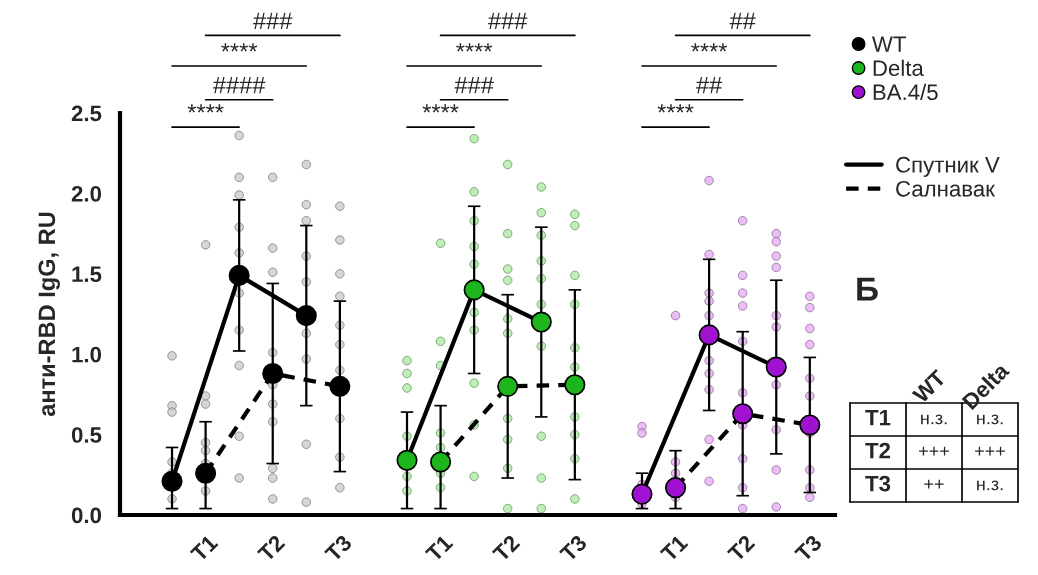  What do you see at coordinates (889, 44) in the screenshot?
I see `legend-label: WT` at bounding box center [889, 44].